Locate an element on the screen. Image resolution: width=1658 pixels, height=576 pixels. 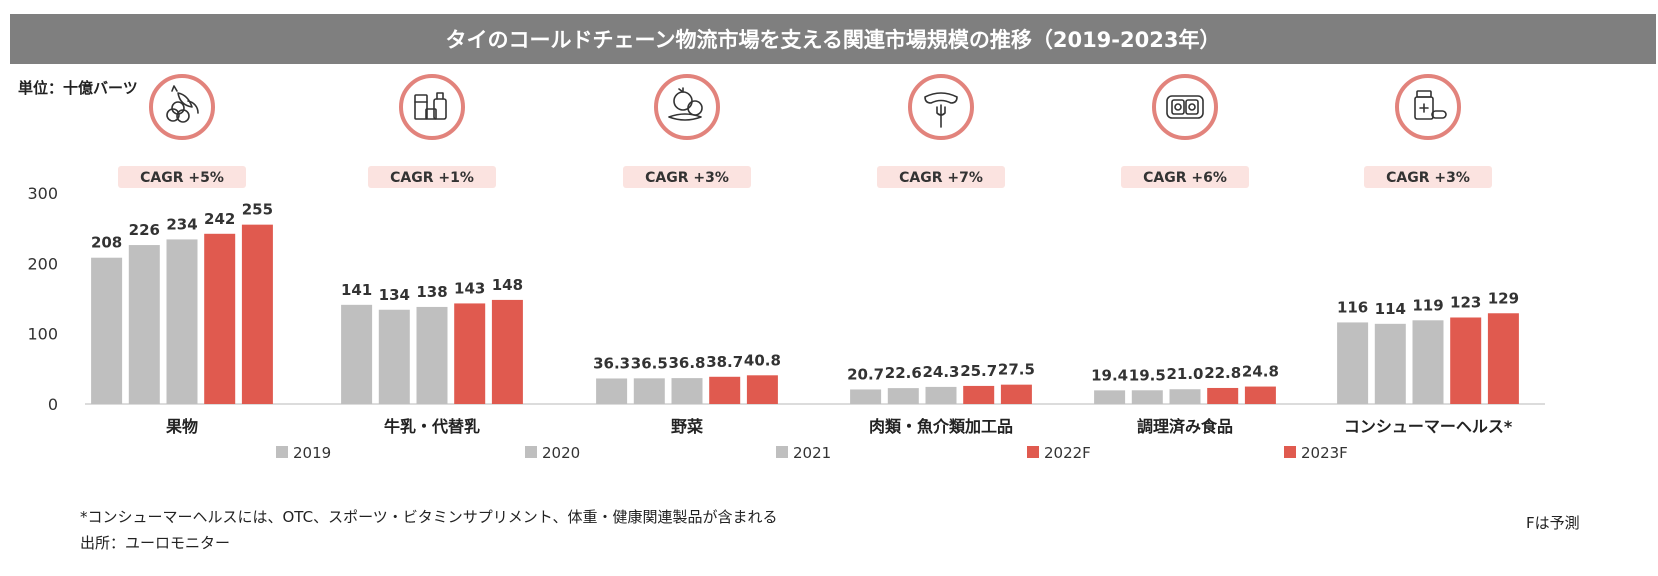
data-label: 36.8 is located at coordinates (686, 363).